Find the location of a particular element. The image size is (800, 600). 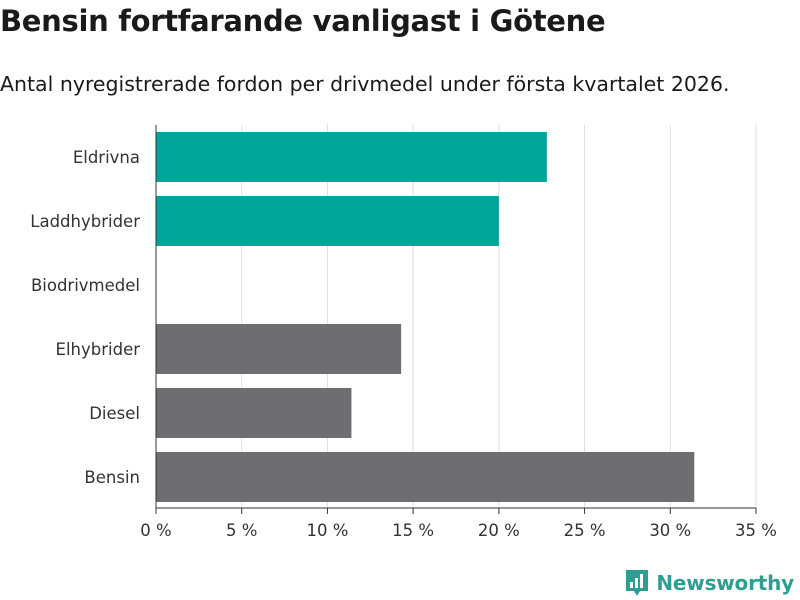

x-tick-label: 25 % is located at coordinates (585, 530).